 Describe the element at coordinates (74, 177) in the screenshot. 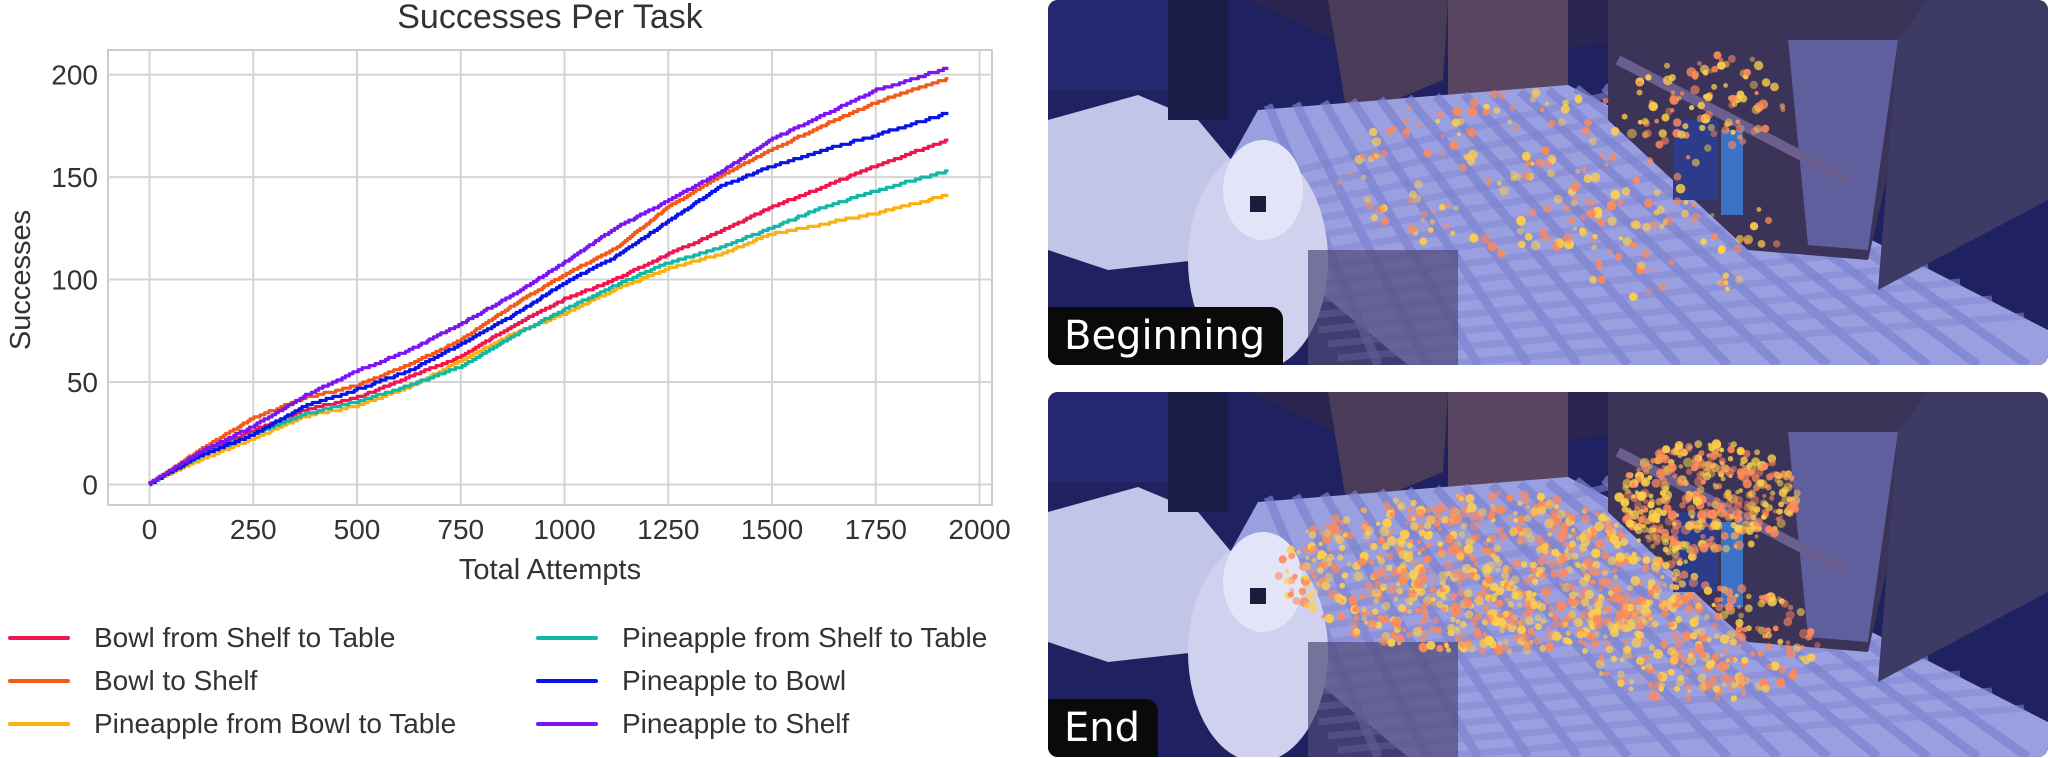

I see `y-tick-label: 150` at that location.